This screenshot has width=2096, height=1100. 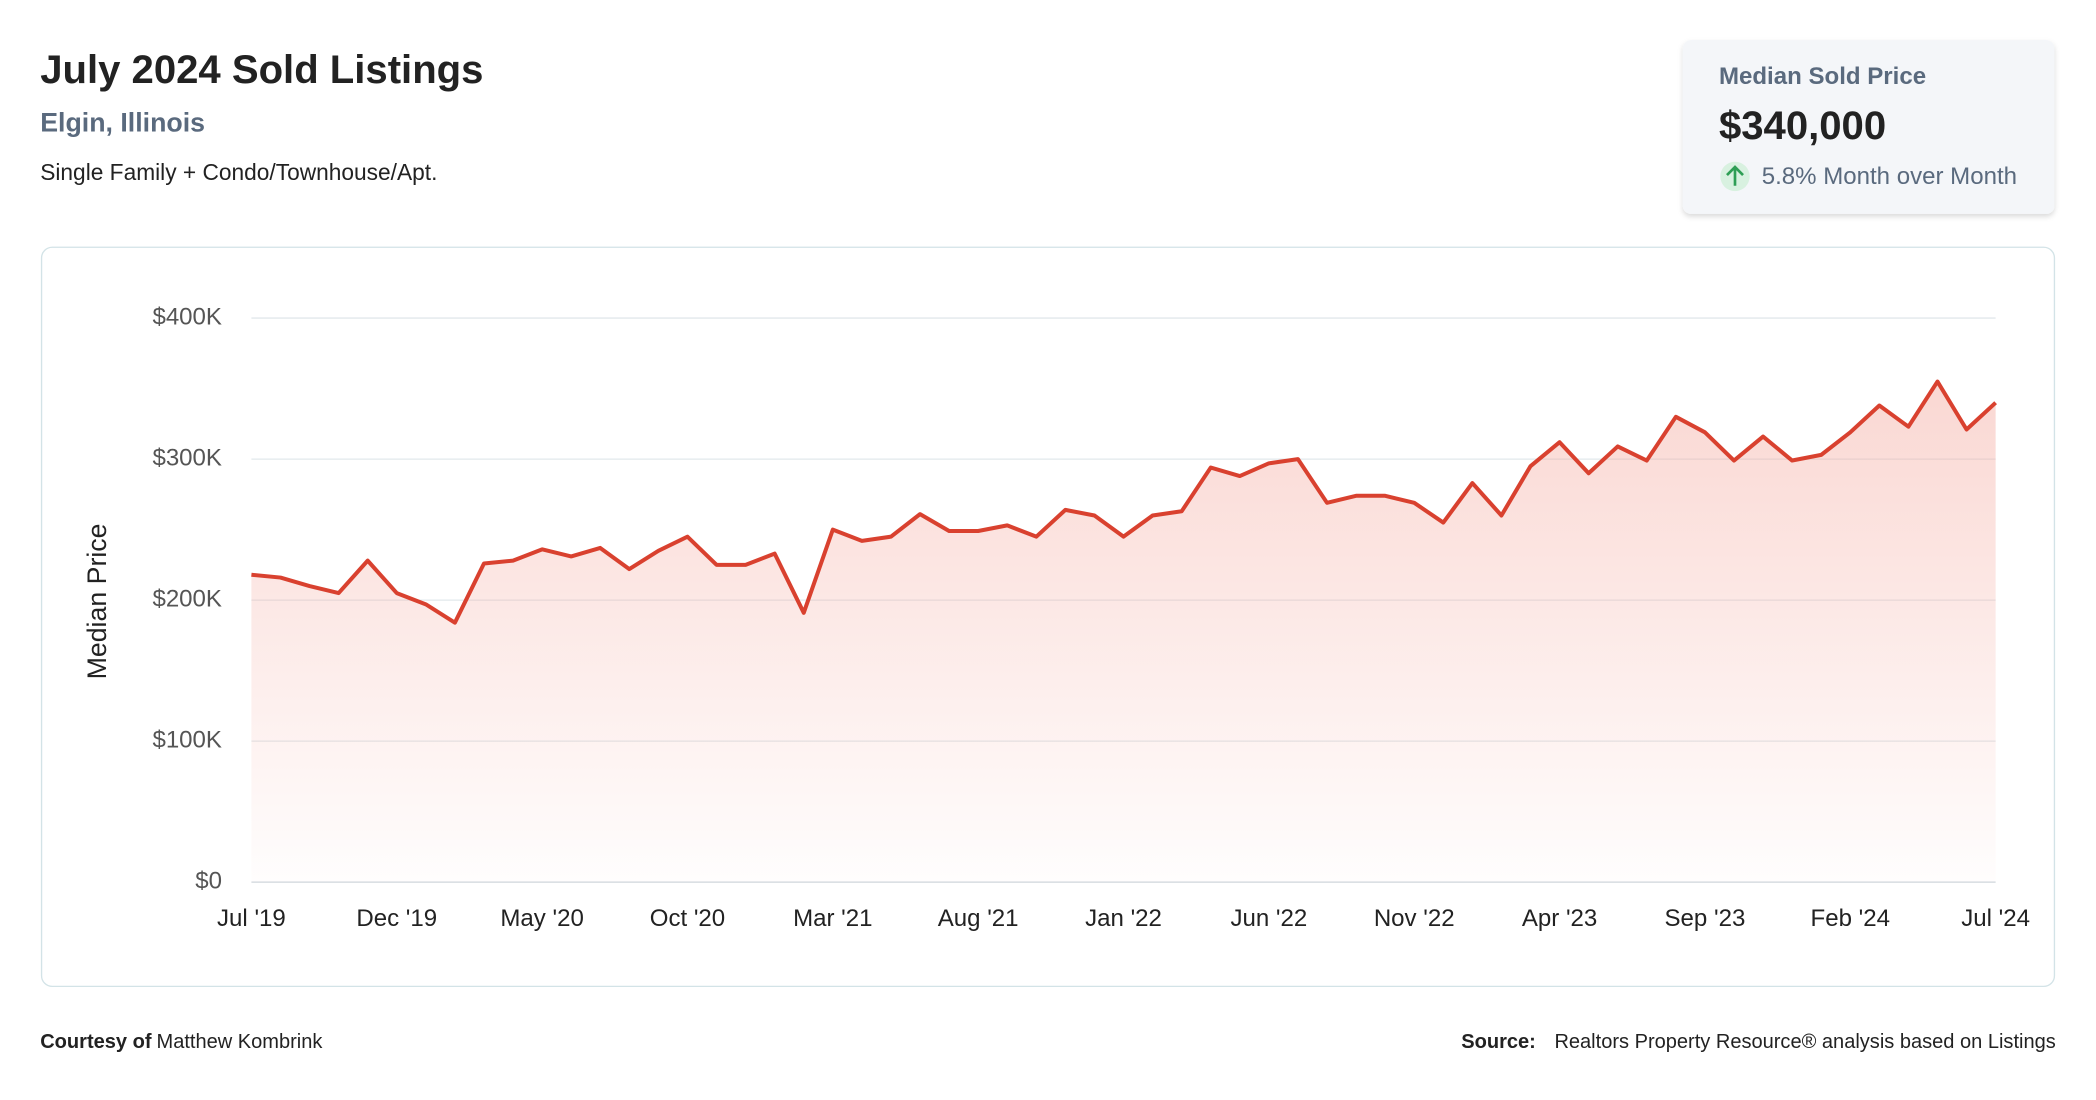 I want to click on y-tick-label: $100K, so click(x=187, y=739).